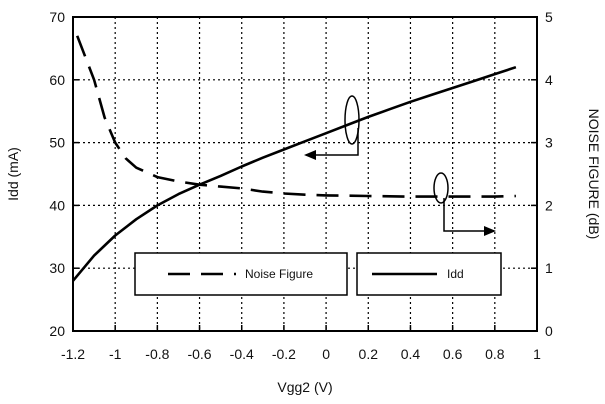 This screenshot has height=404, width=605. Describe the element at coordinates (57, 331) in the screenshot. I see `y-tick-label: 20` at that location.